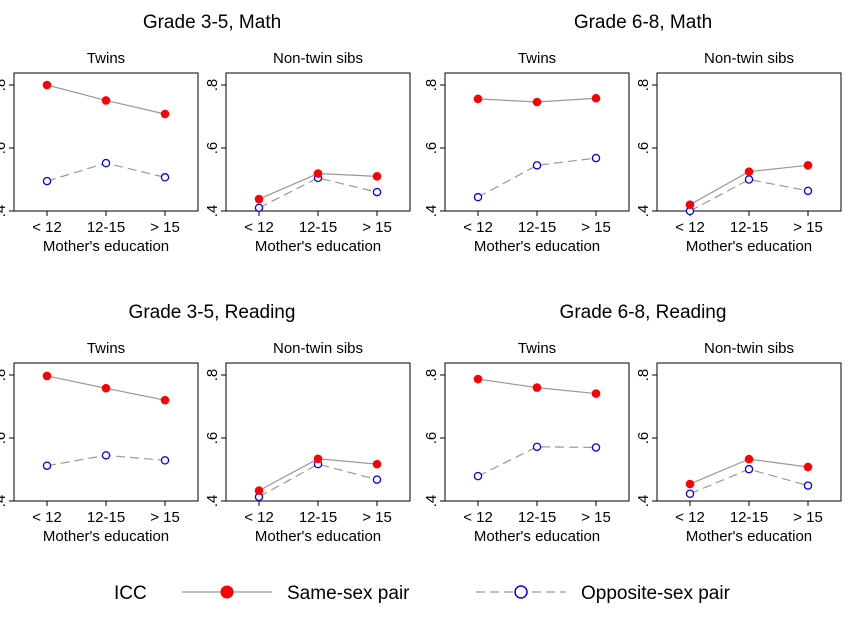 This screenshot has height=623, width=862. What do you see at coordinates (212, 312) in the screenshot?
I see `group-title: Grade 3-5, Reading` at bounding box center [212, 312].